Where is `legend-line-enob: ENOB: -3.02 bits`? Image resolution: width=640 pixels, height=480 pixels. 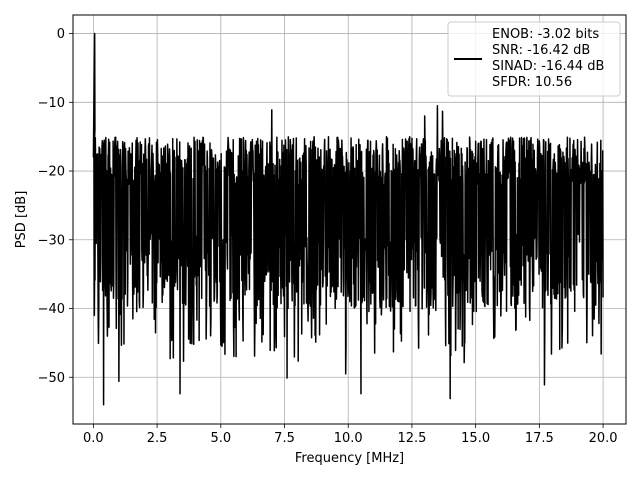 legend-line-enob: ENOB: -3.02 bits is located at coordinates (545, 34).